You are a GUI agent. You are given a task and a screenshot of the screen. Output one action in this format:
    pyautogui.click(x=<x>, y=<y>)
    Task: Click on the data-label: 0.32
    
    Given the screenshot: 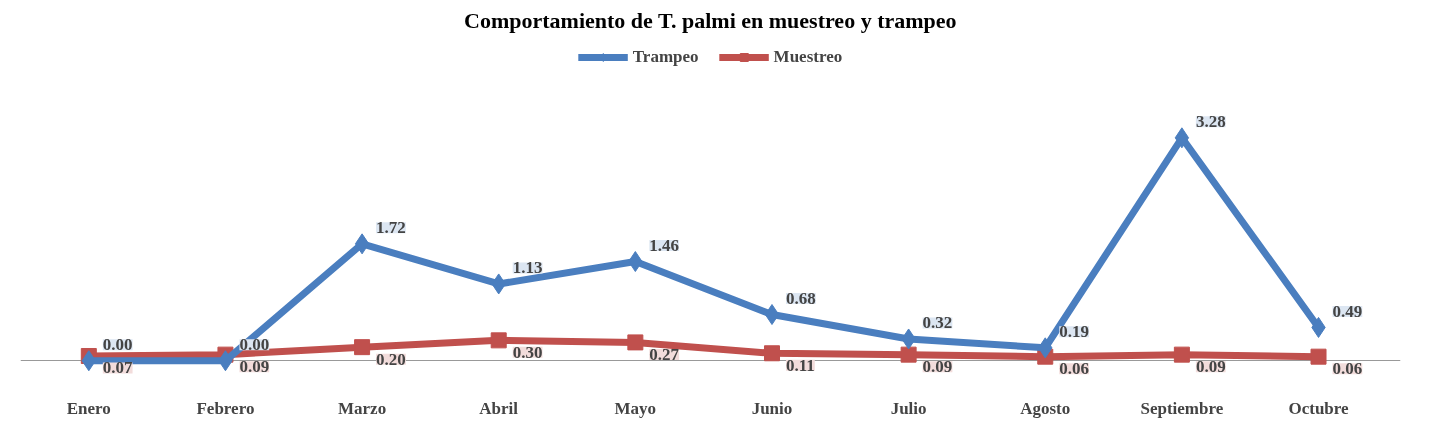 What is the action you would take?
    pyautogui.click(x=937, y=323)
    